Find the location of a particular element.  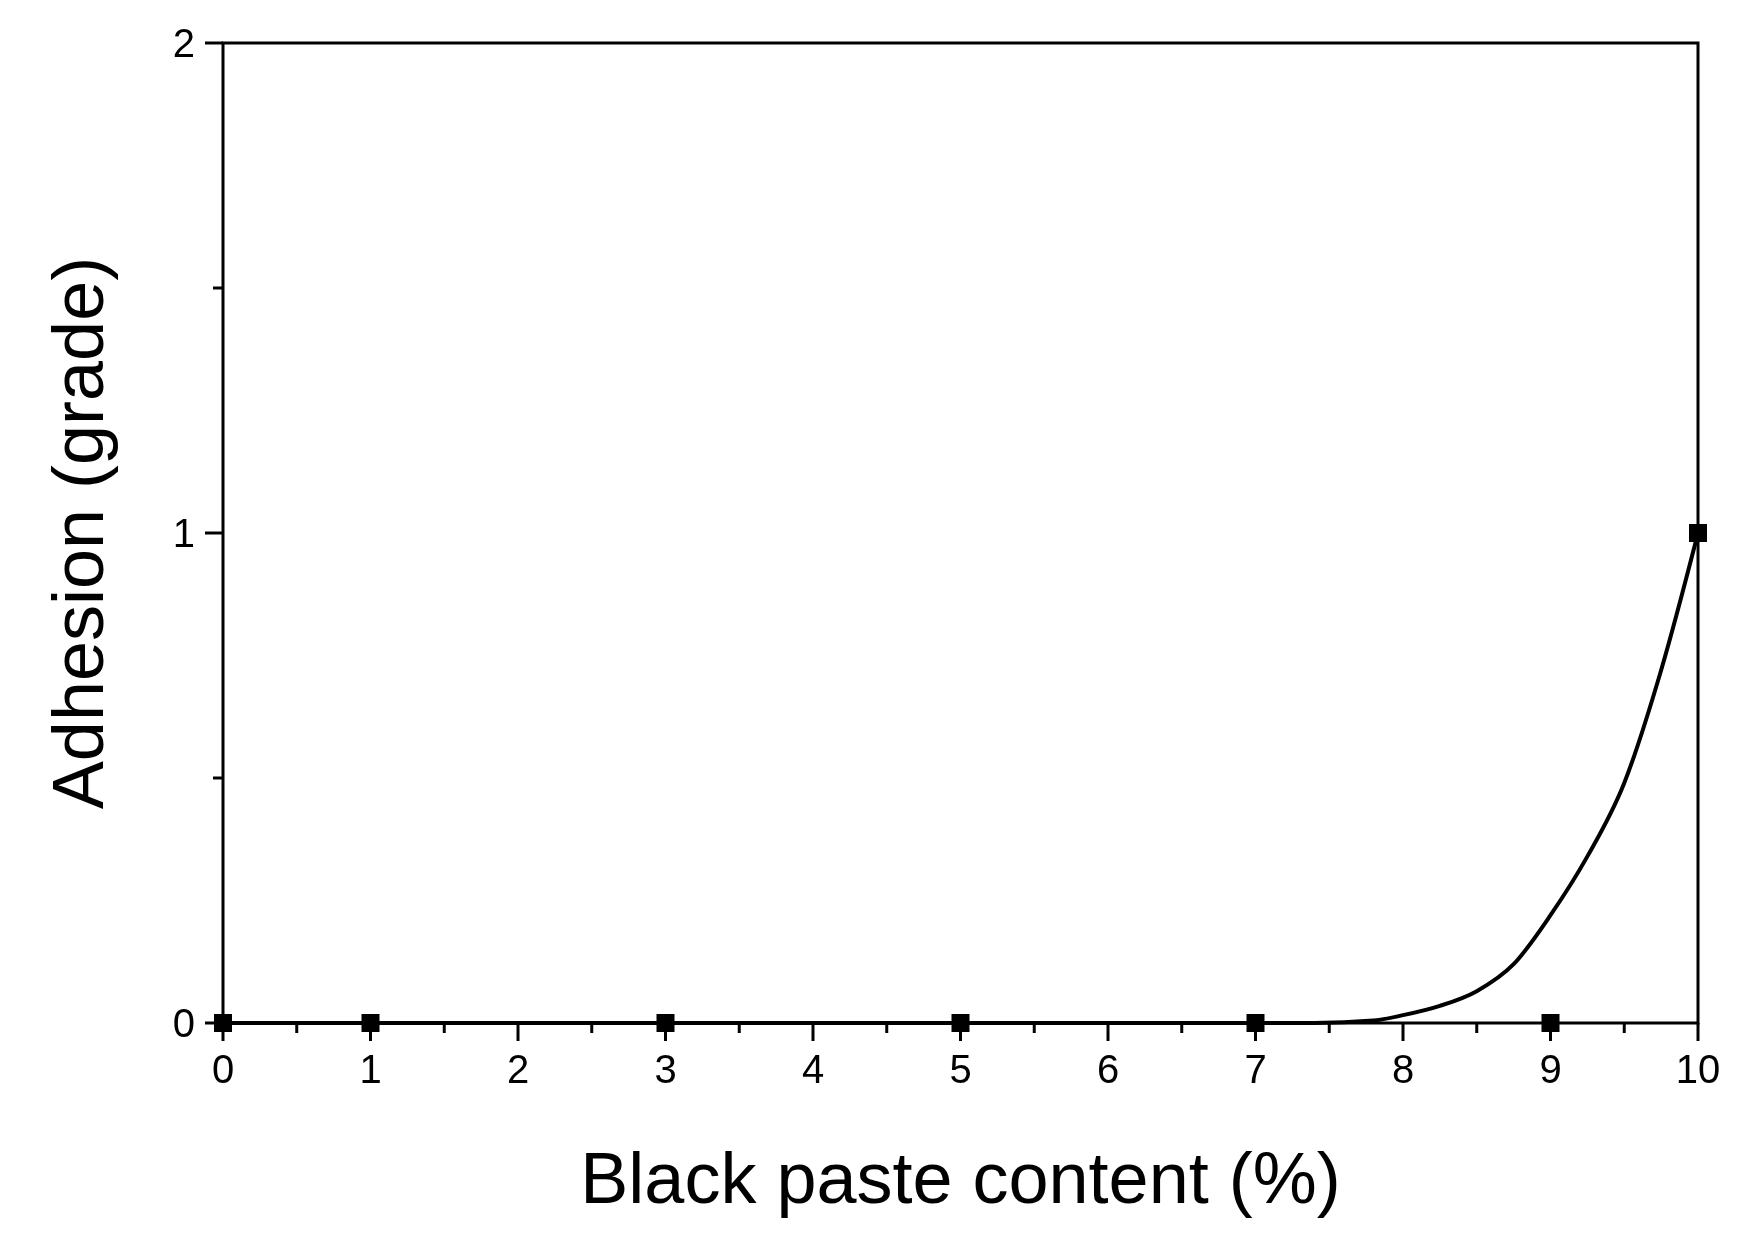

y-axis-title: Adhesion (grade) is located at coordinates (78, 533).